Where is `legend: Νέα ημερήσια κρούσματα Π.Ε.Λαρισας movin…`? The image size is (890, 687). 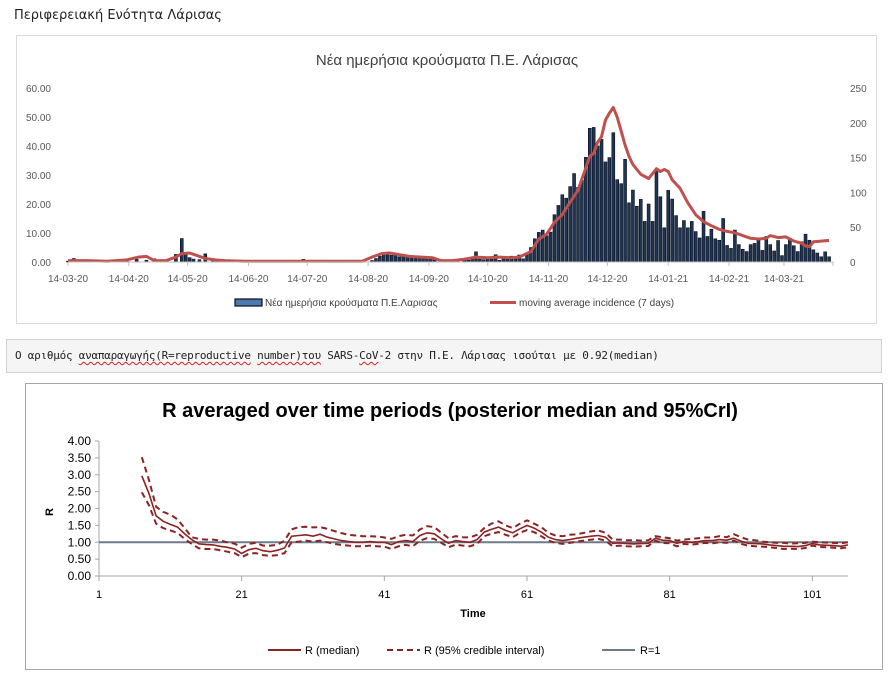 legend: Νέα ημερήσια κρούσματα Π.Ε.Λαρισας movin… is located at coordinates (454, 303).